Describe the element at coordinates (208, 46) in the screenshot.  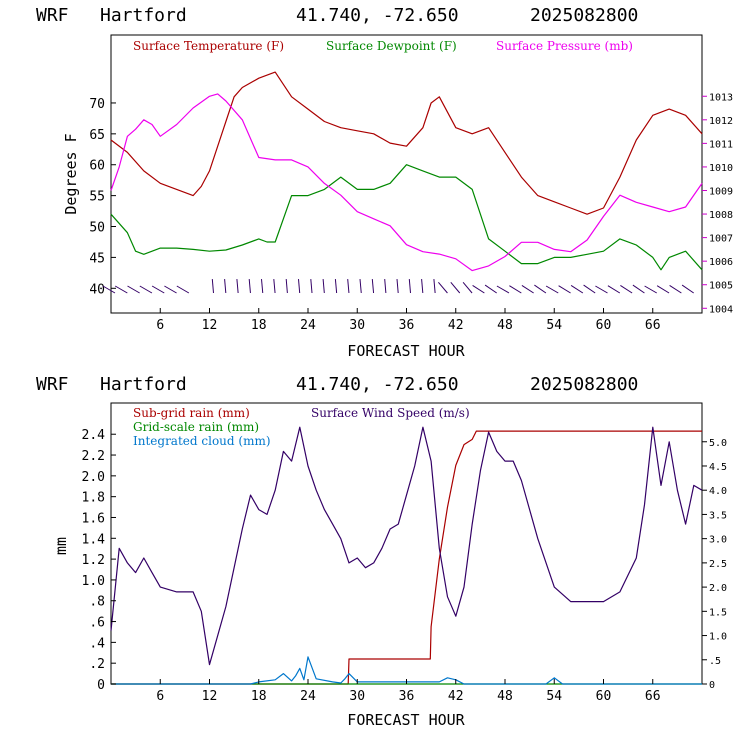
I see `legend-temperature: Surface Temperature (F)` at that location.